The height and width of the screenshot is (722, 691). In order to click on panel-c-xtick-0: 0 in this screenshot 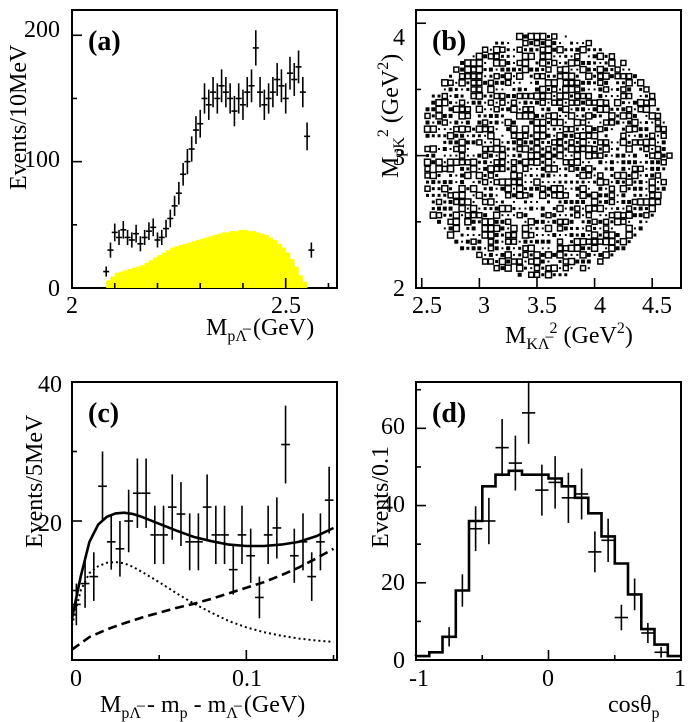, I will do `click(76, 679)`.